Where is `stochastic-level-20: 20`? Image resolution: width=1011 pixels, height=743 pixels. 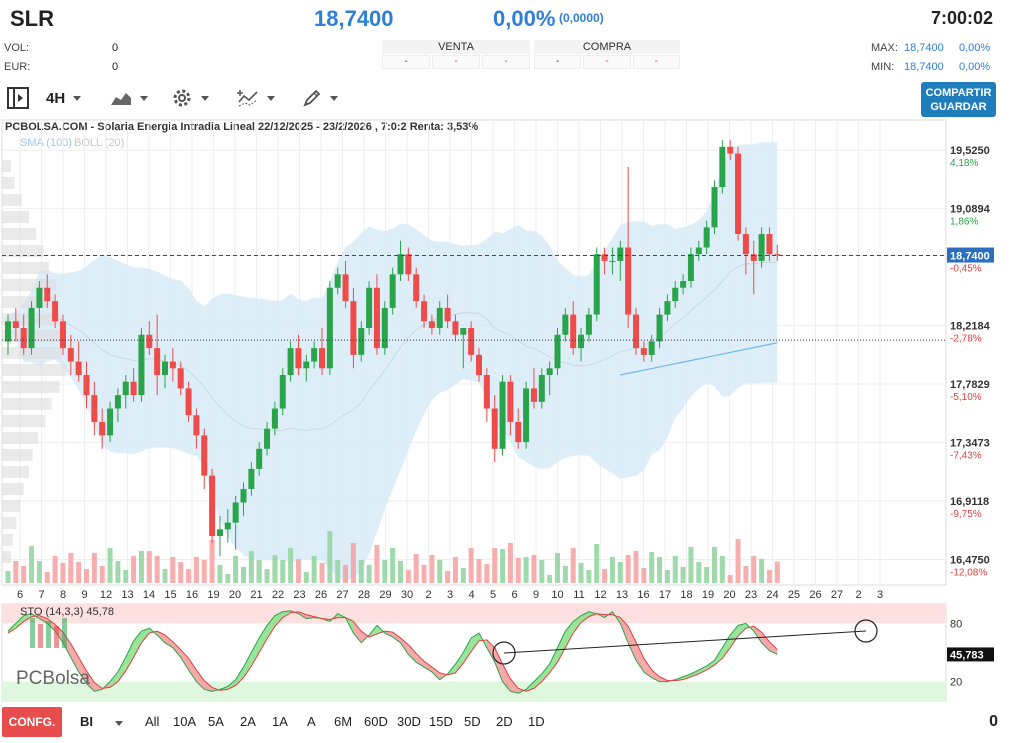 stochastic-level-20: 20 is located at coordinates (956, 683).